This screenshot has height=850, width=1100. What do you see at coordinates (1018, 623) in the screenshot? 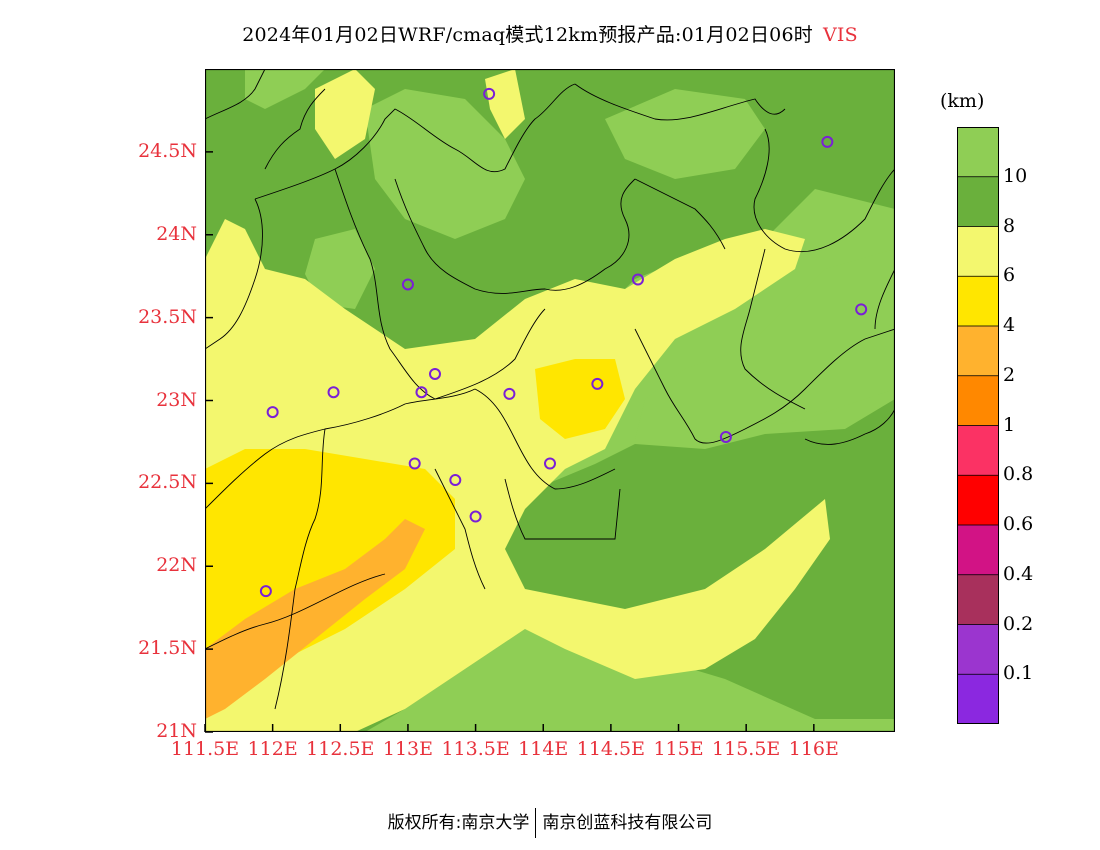
I see `colorbar-label: 0.2` at bounding box center [1018, 623].